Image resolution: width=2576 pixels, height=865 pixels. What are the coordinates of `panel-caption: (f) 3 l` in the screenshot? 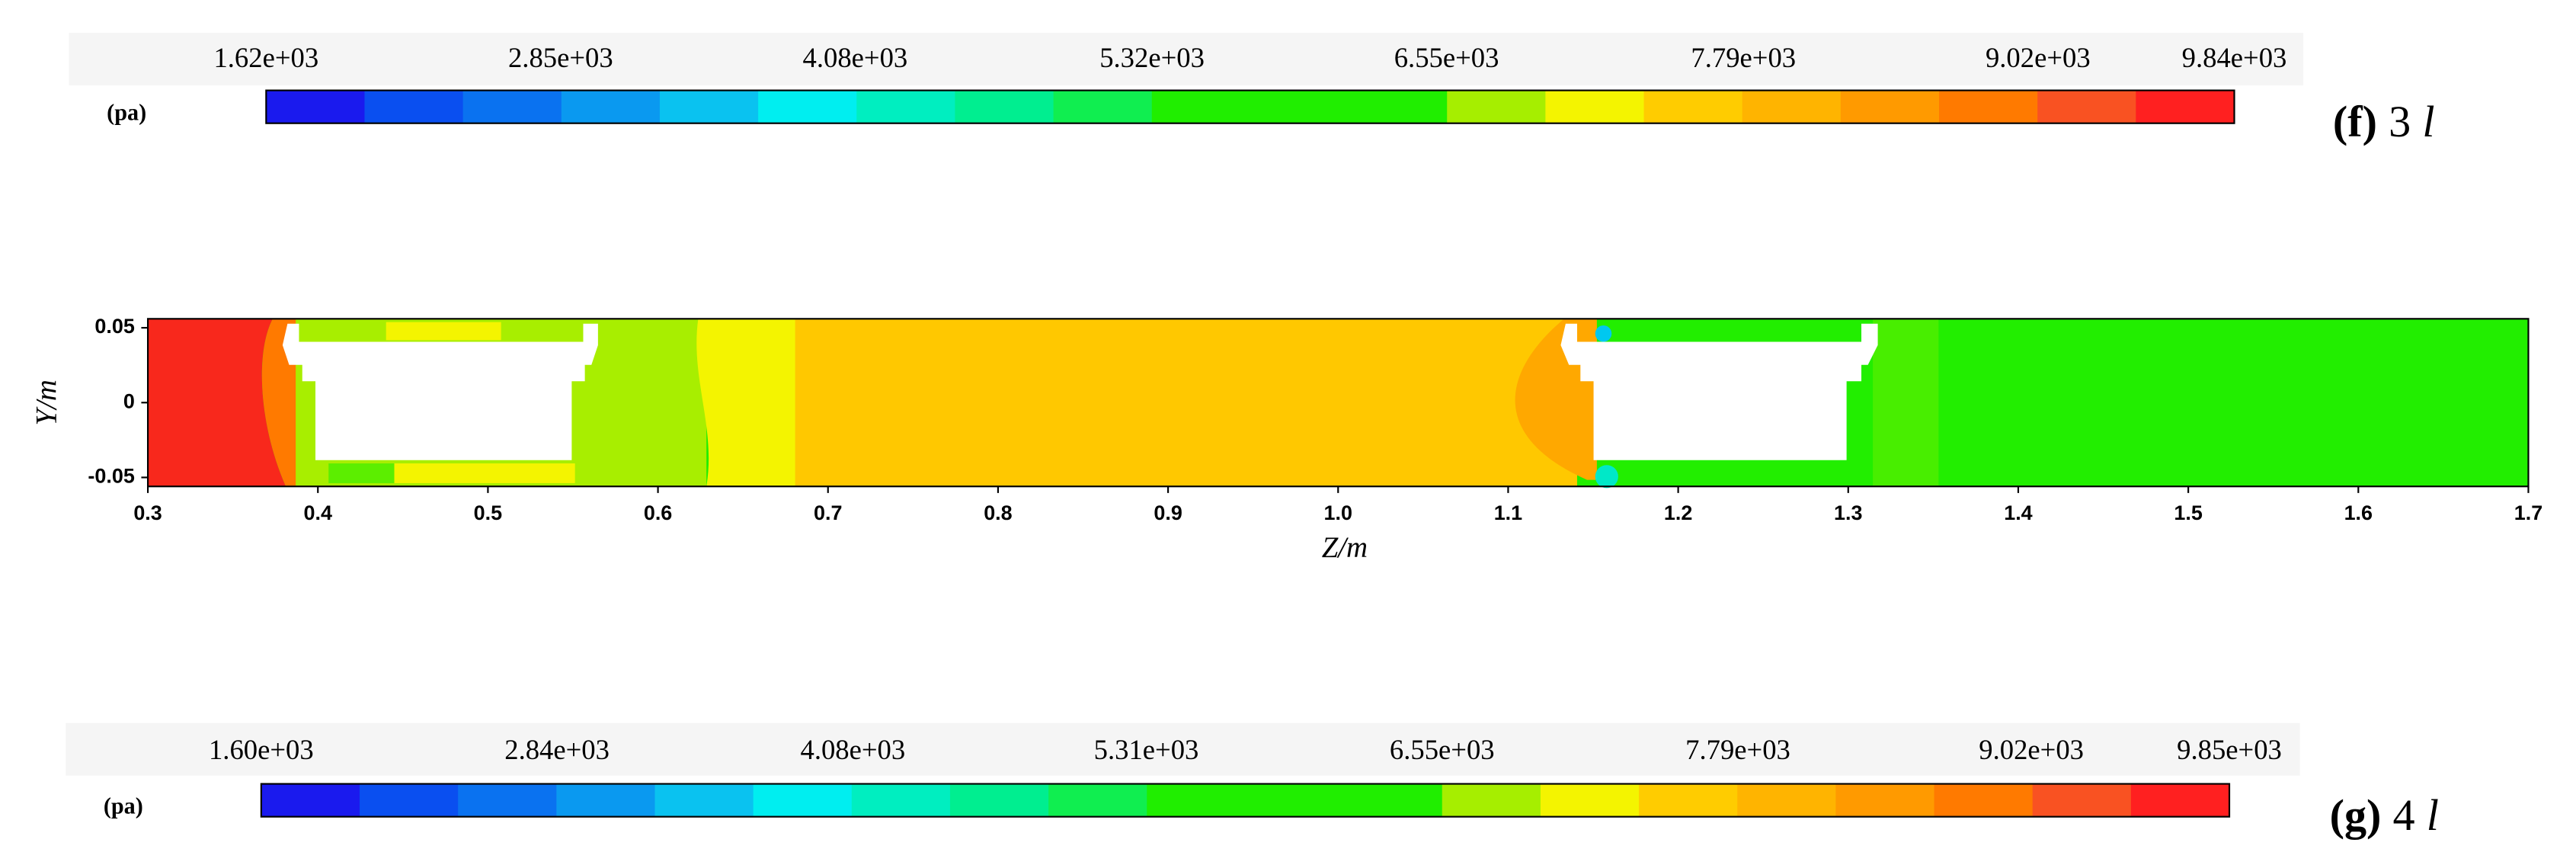 It's located at (2384, 122).